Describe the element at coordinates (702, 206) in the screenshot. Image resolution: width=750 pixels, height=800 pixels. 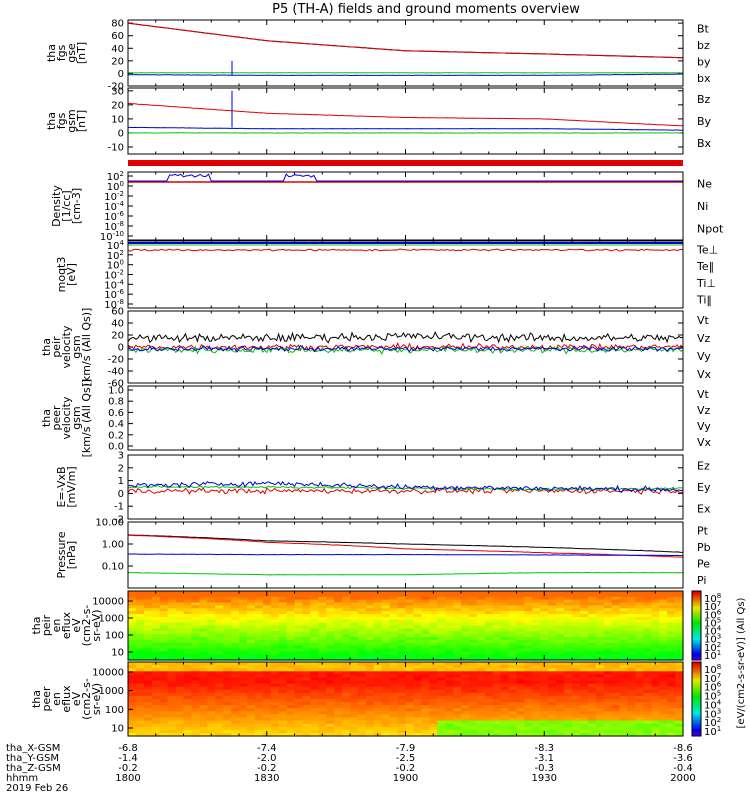
I see `density-legend-ni: Ni` at that location.